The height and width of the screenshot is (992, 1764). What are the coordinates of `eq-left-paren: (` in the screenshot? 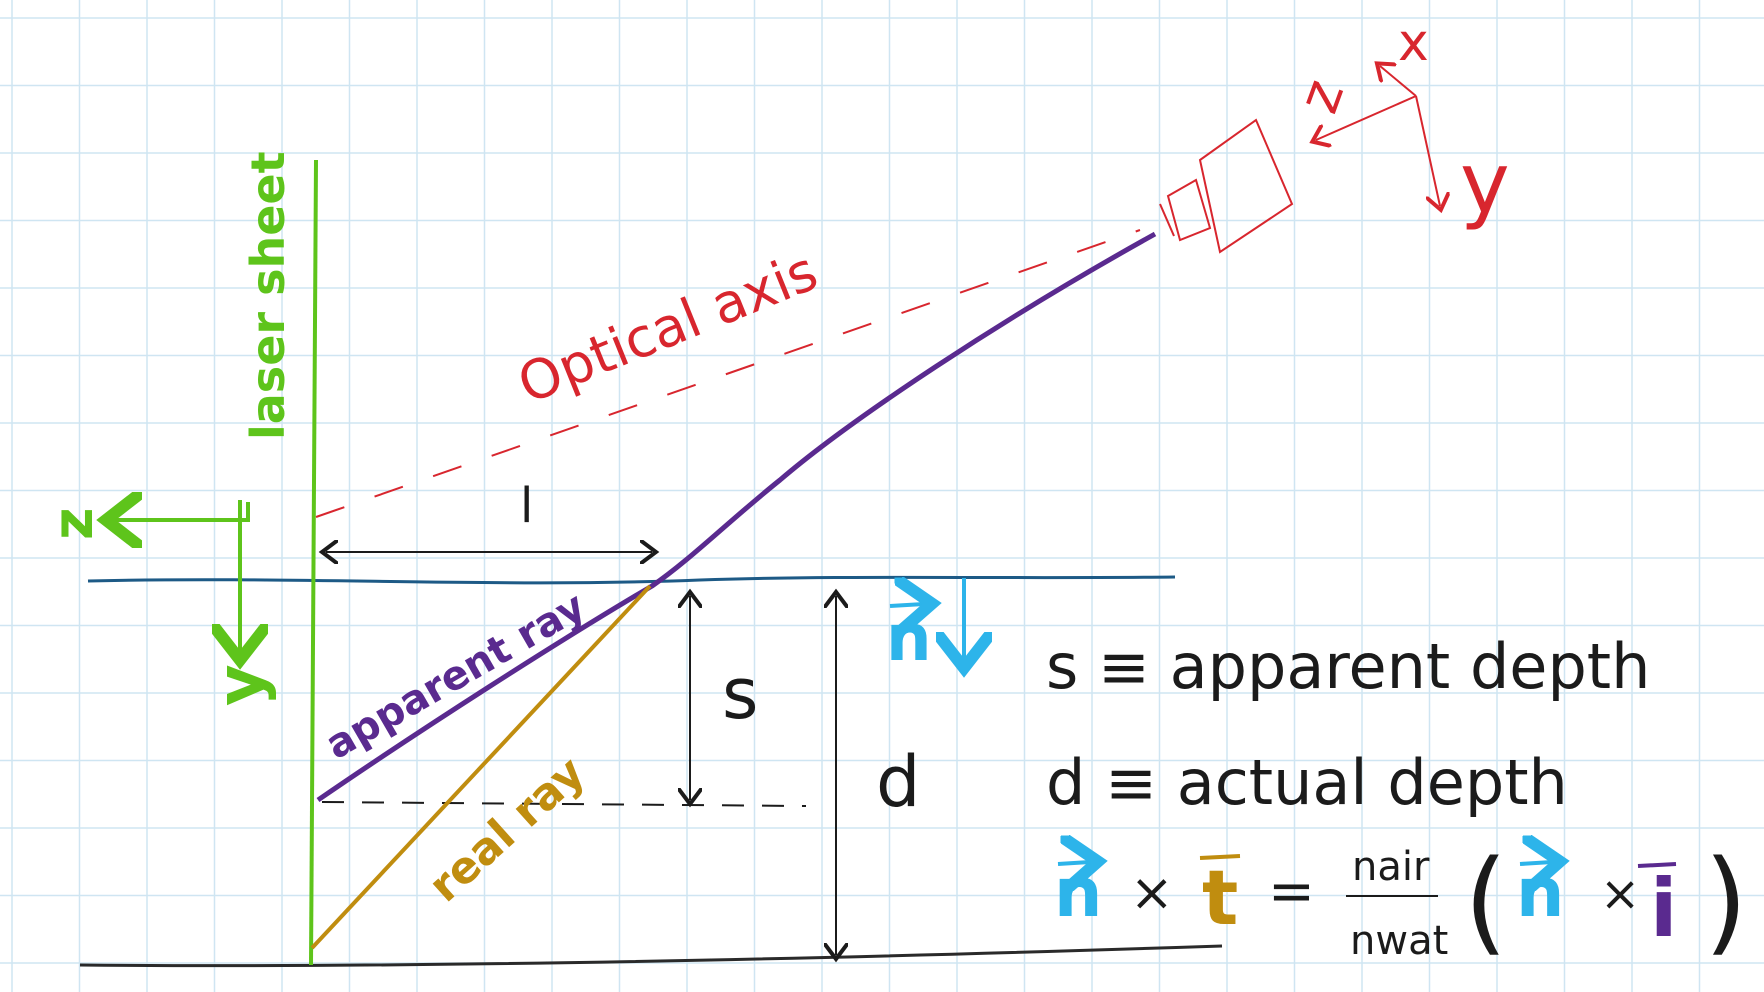 It's located at (1486, 902).